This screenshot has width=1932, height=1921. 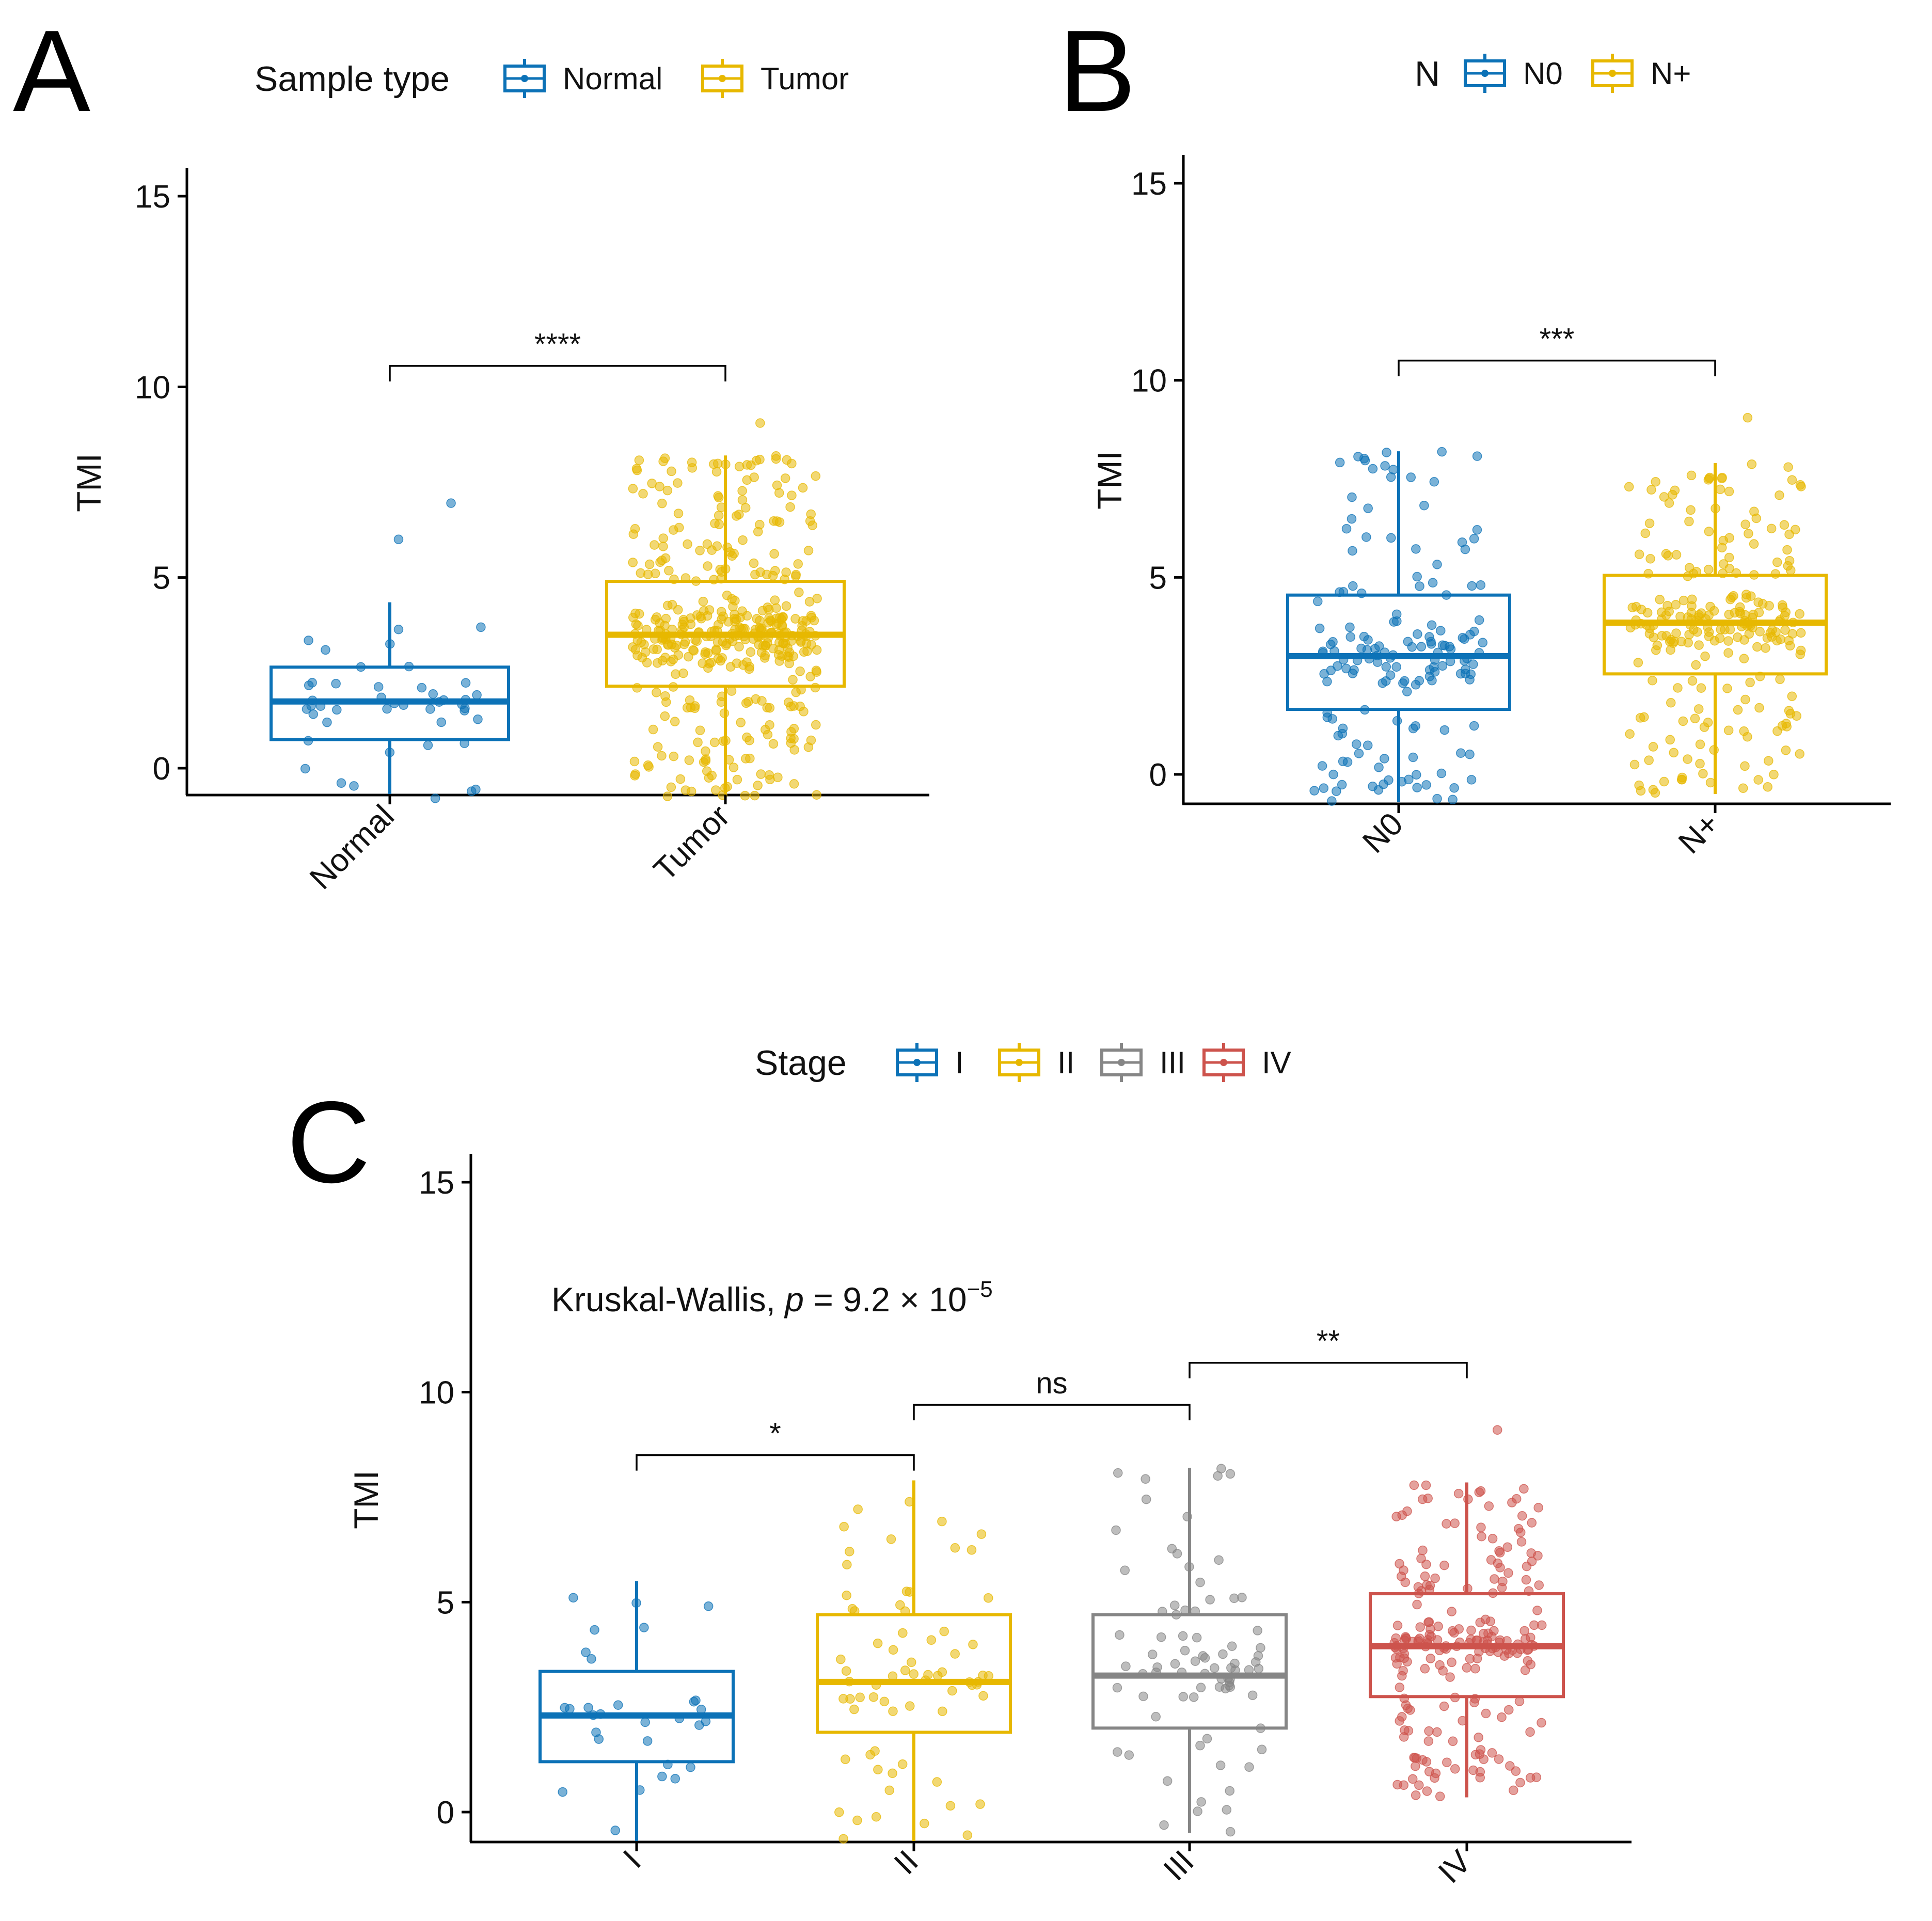 I want to click on kw-p-symbol: p, so click(x=794, y=1300).